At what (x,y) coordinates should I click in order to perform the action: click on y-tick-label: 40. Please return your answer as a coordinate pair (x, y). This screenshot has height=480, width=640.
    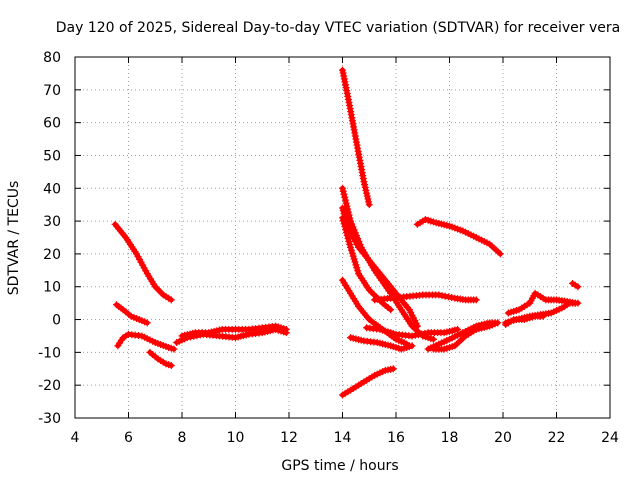
    Looking at the image, I should click on (52, 189).